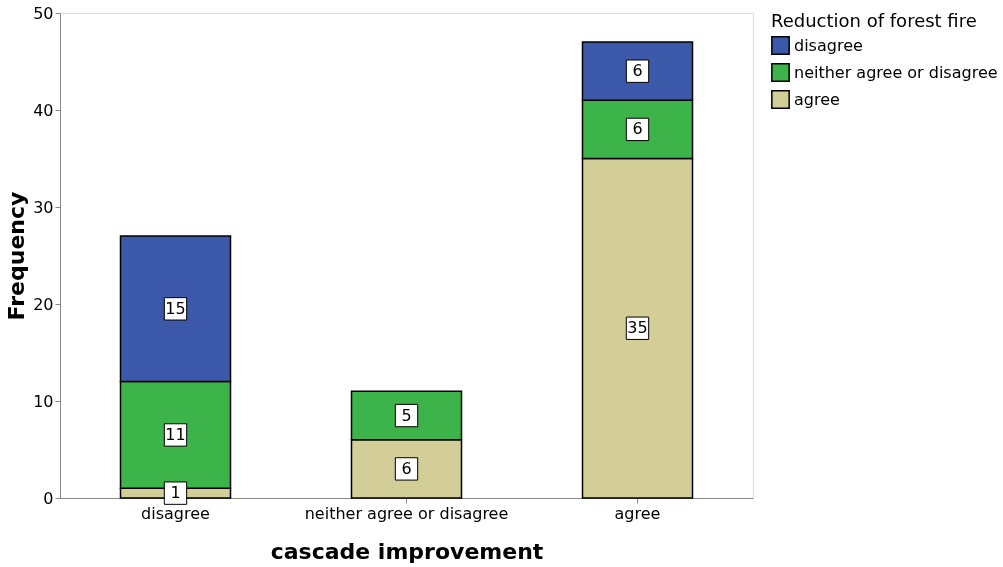  What do you see at coordinates (43, 401) in the screenshot?
I see `y-tick-label: 10` at bounding box center [43, 401].